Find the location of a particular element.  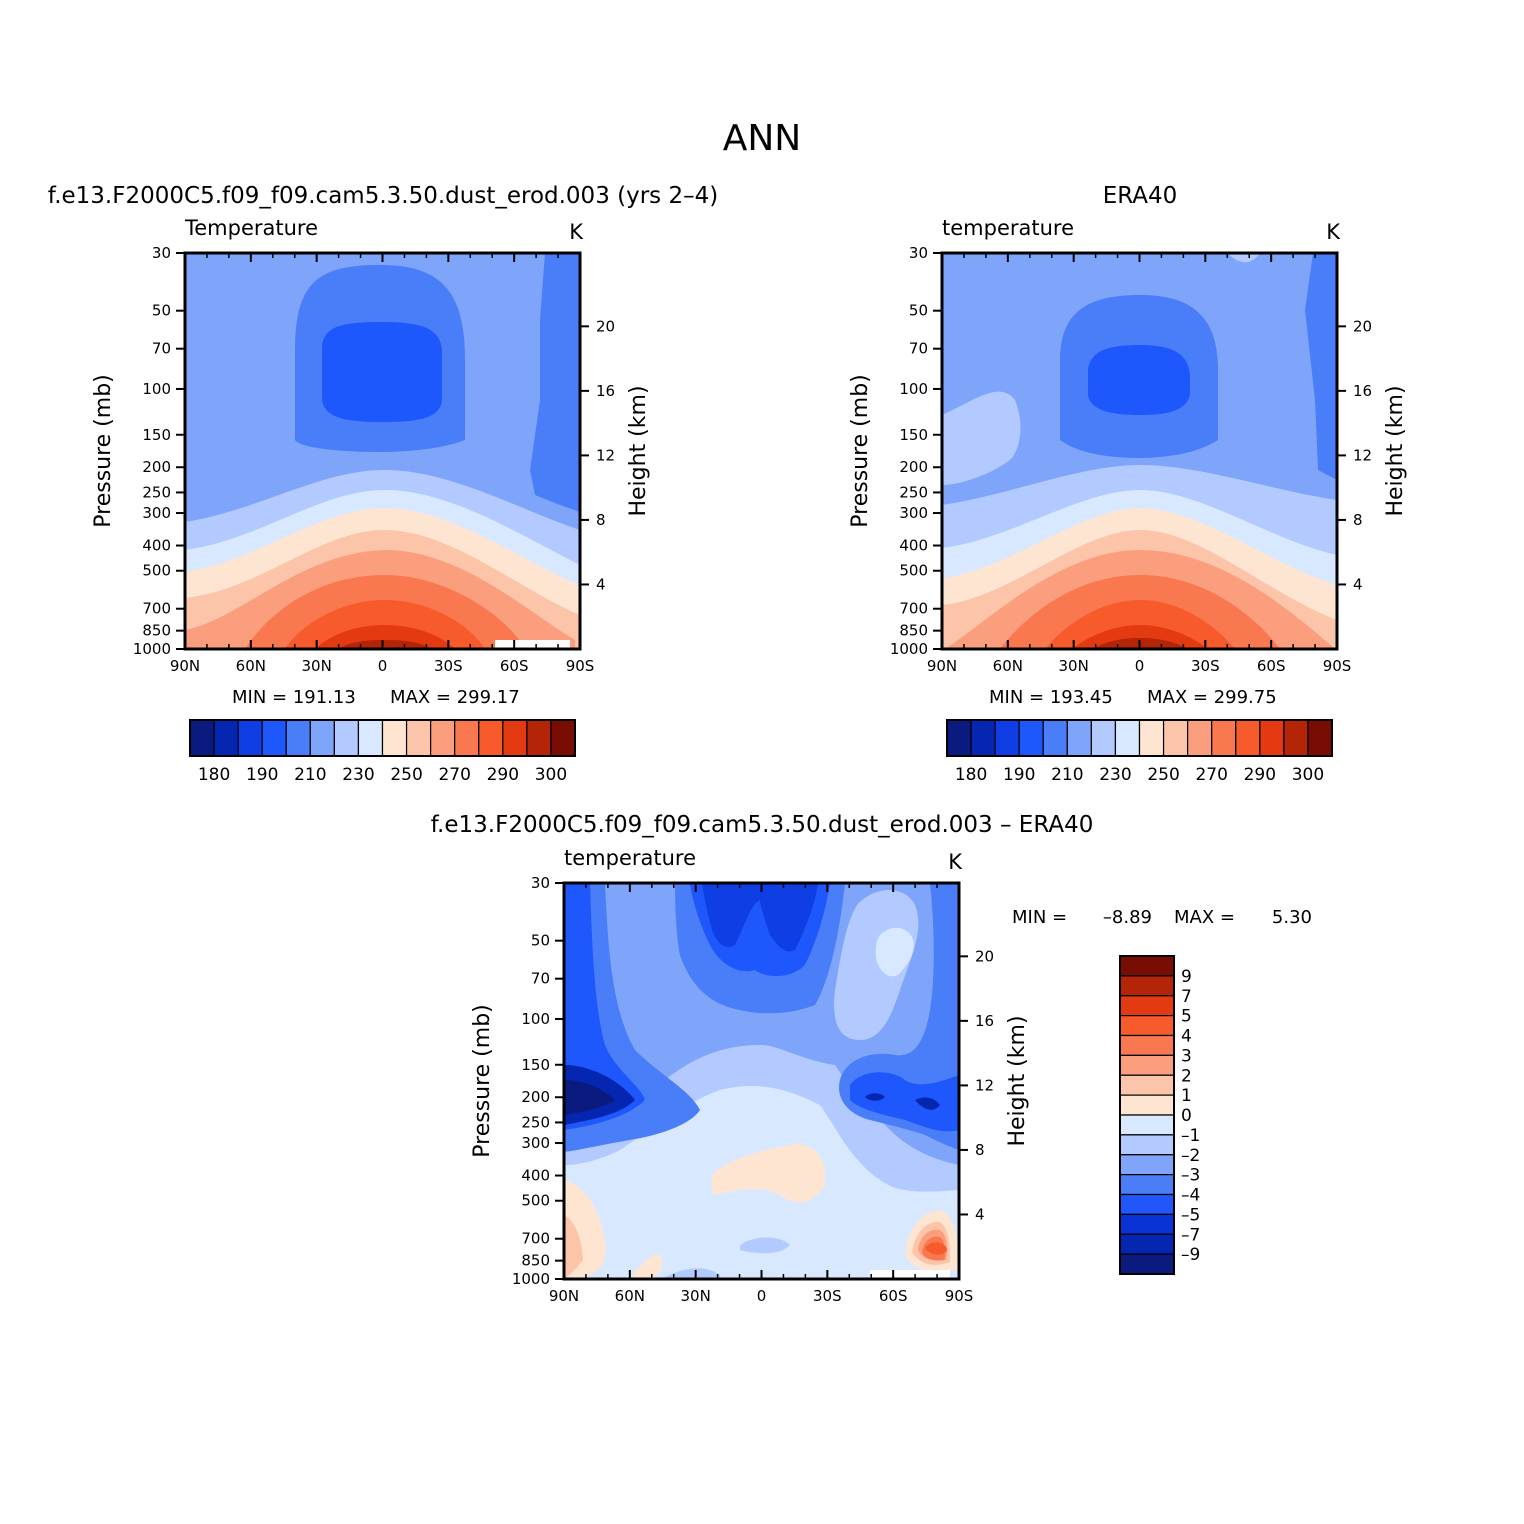

panel-obs-field is located at coordinates (1139, 451).